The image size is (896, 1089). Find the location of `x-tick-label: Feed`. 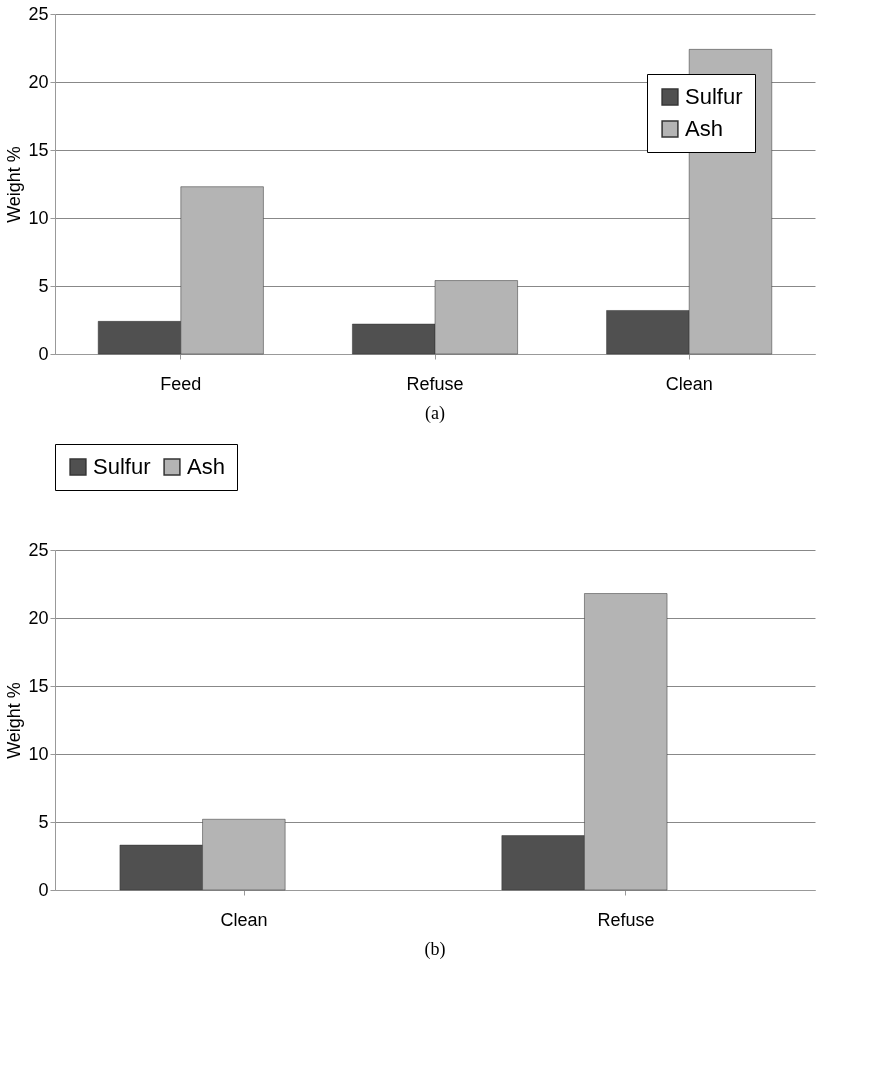

x-tick-label: Feed is located at coordinates (181, 383).